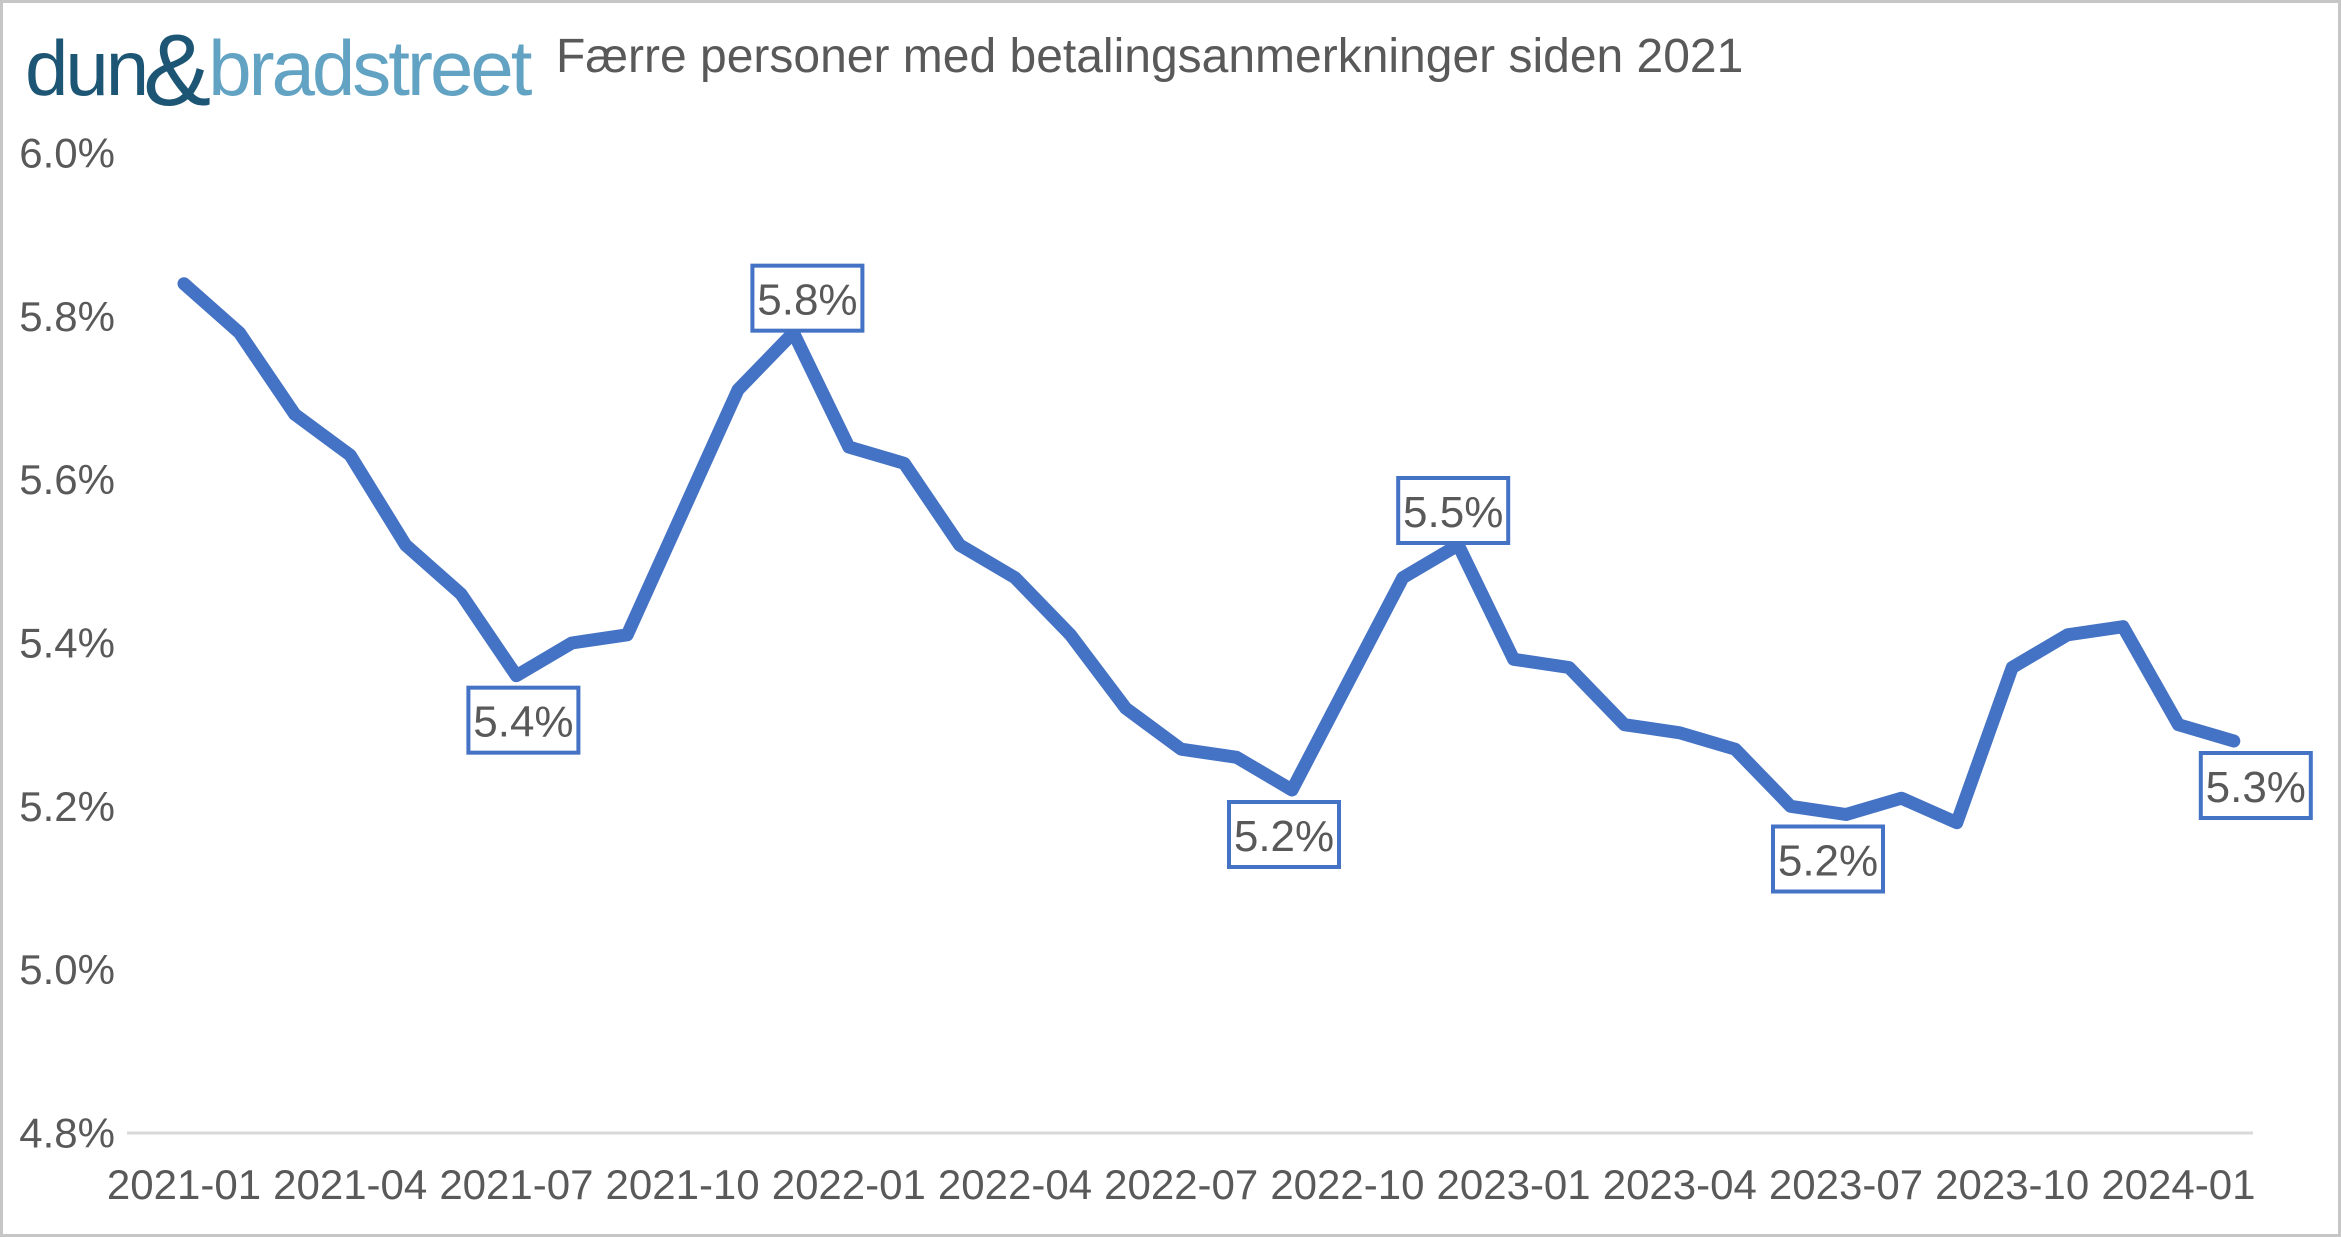  I want to click on data-label-value: 5.8%, so click(807, 300).